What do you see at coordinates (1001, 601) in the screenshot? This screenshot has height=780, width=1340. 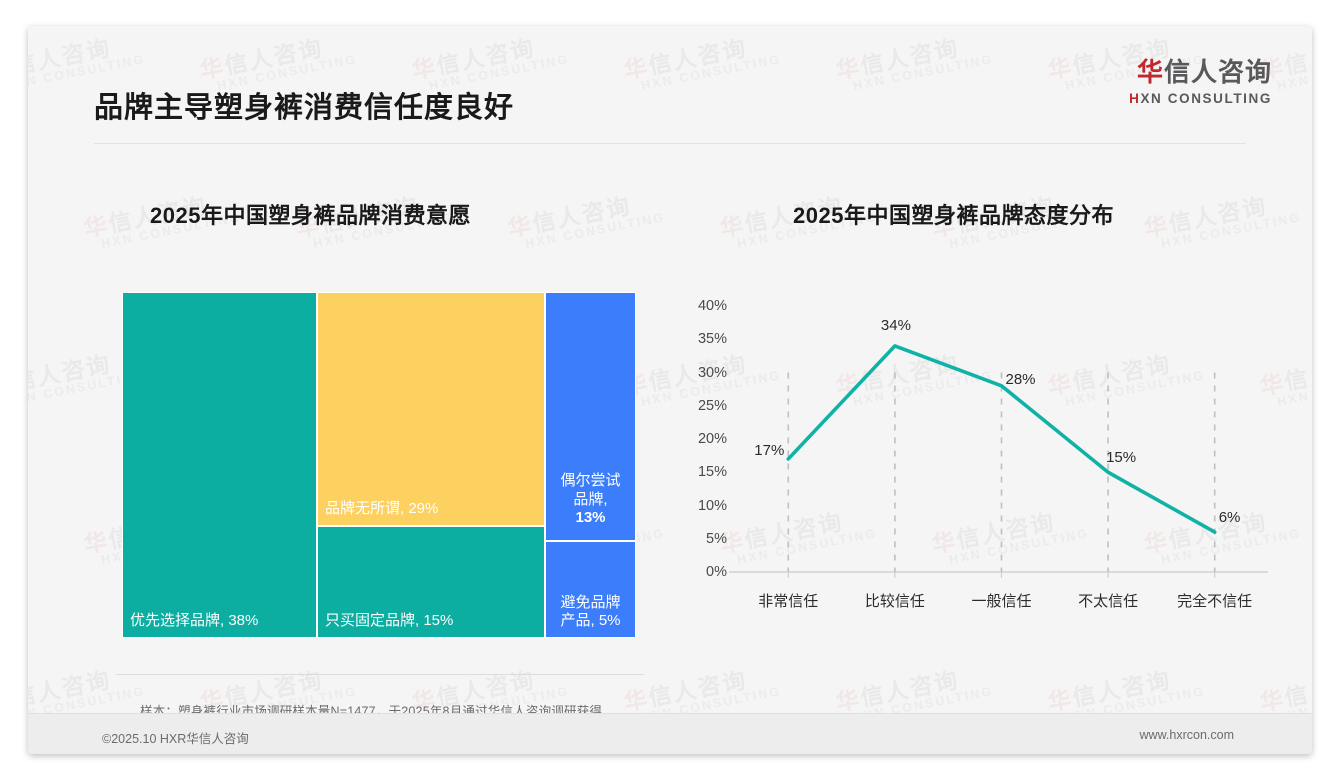 I see `x-axis-tick-label: 一般信任` at bounding box center [1001, 601].